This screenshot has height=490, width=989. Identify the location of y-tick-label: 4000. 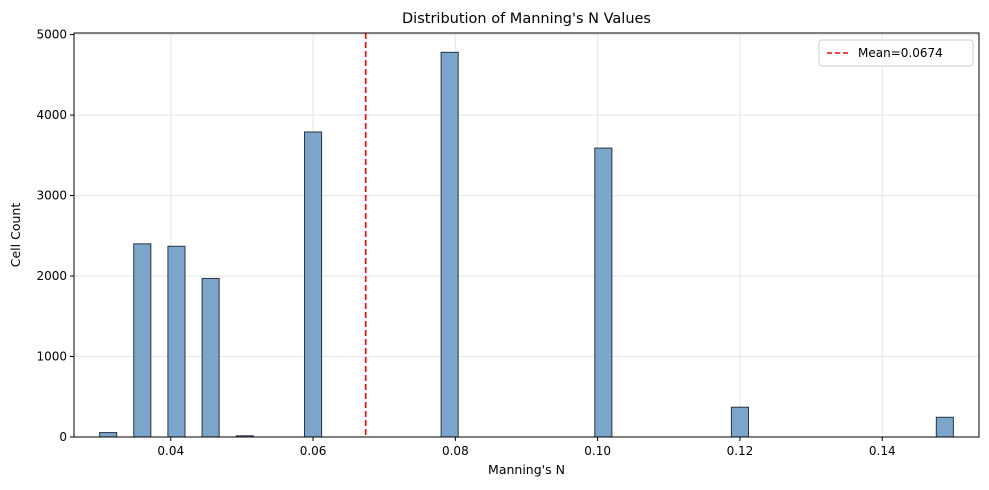
(51, 115).